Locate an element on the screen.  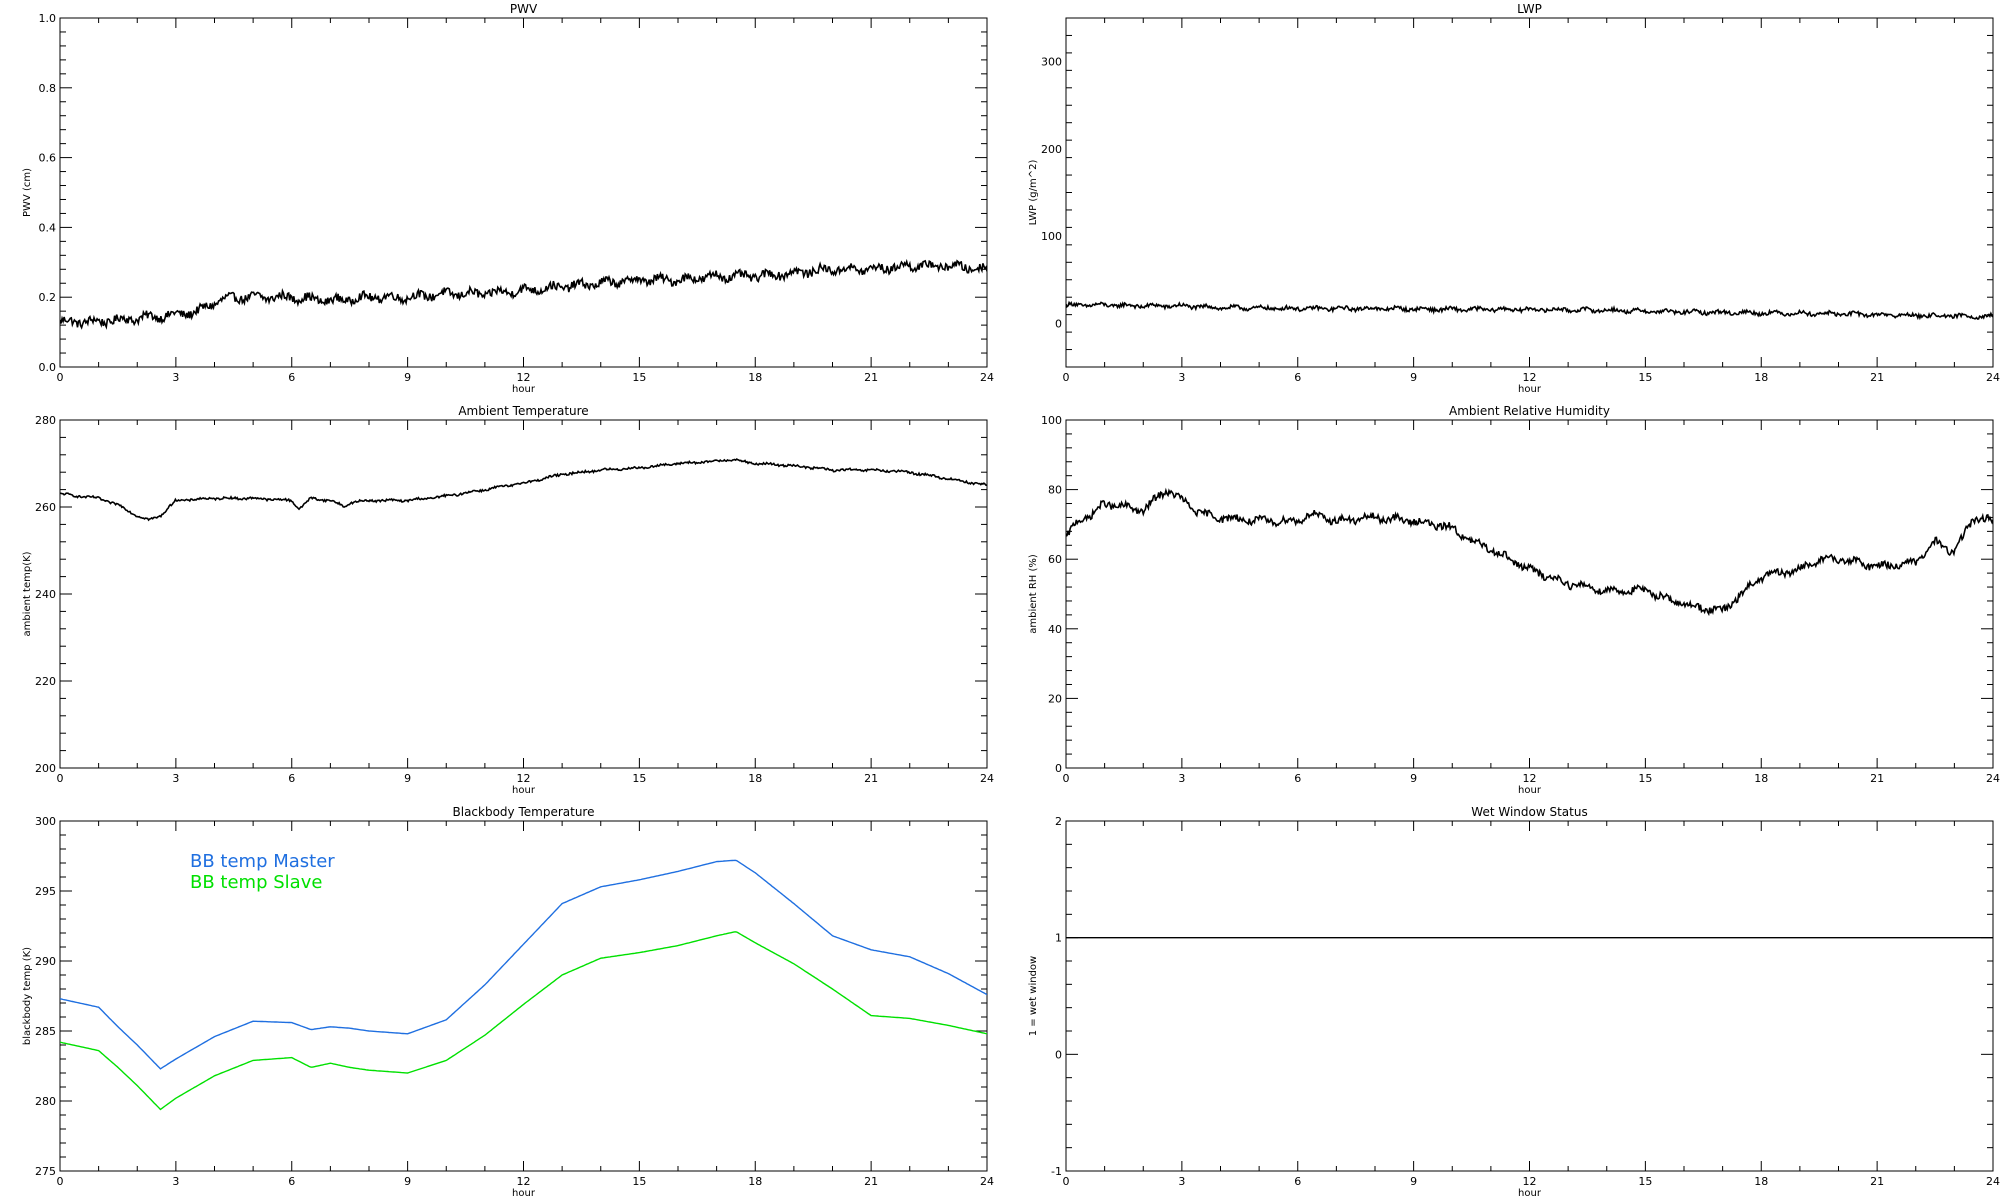
y-tick-label: 0.0 is located at coordinates (48, 367).